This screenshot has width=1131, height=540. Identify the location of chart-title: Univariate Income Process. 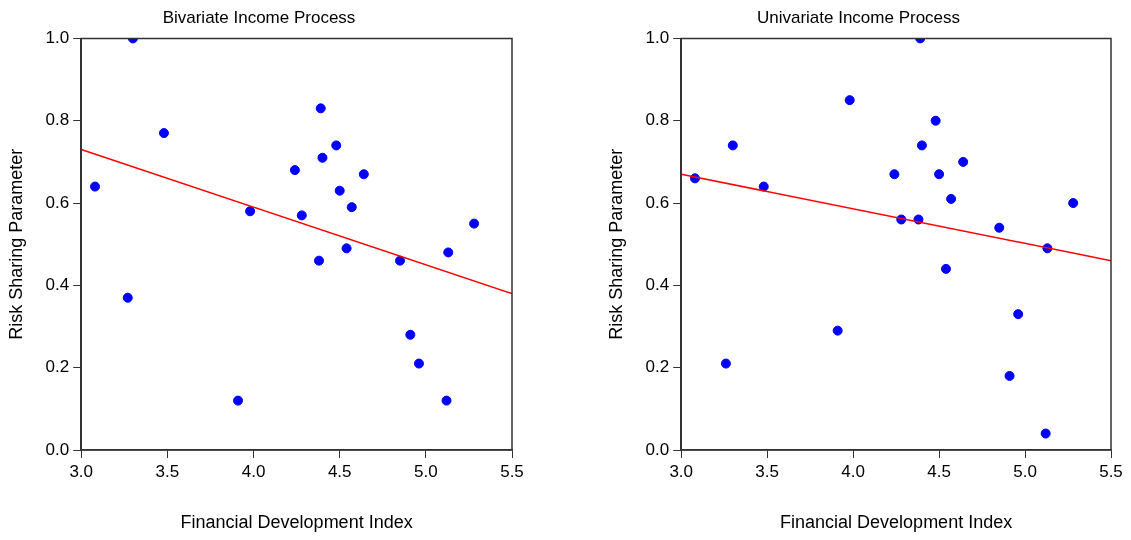
(858, 17).